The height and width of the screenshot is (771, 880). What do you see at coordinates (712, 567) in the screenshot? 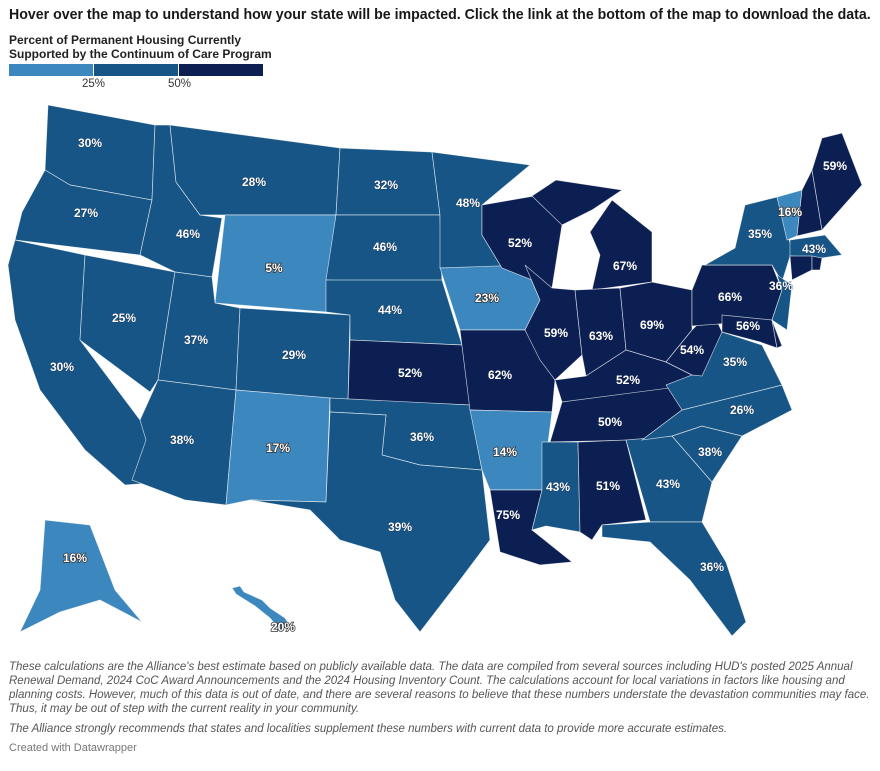
I see `state-label-fl: 36%` at bounding box center [712, 567].